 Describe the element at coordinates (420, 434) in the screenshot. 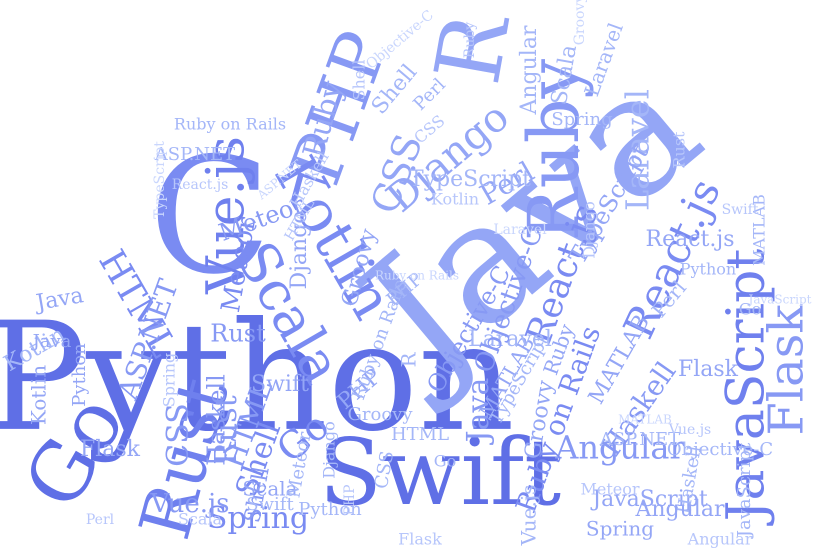

I see `word-html: HTML` at that location.